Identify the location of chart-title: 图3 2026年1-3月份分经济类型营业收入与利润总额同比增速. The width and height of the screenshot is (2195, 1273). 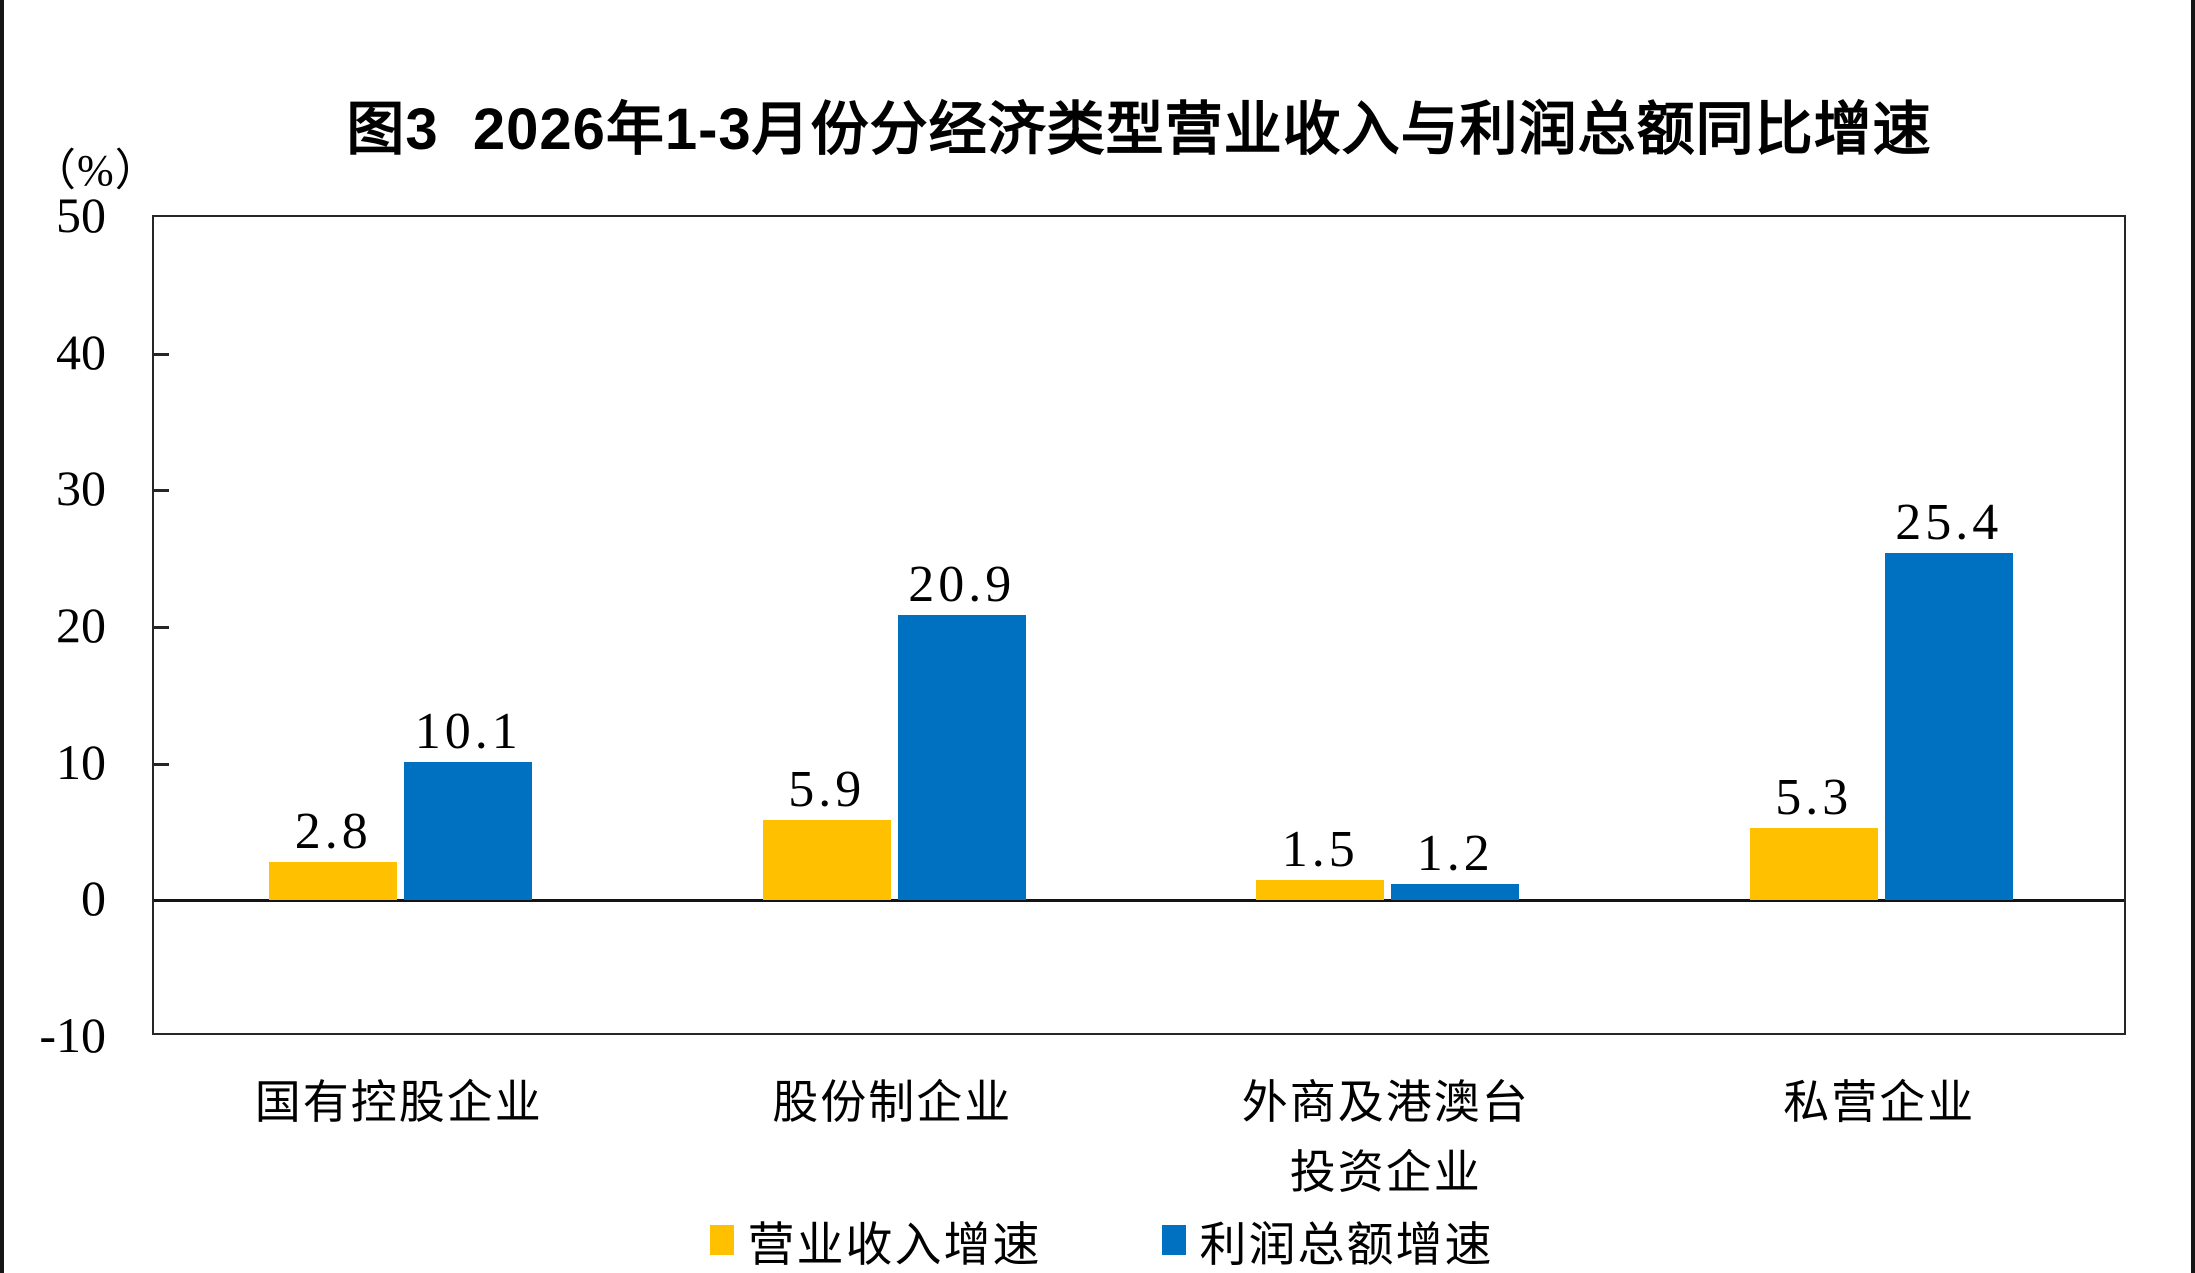
(1139, 129).